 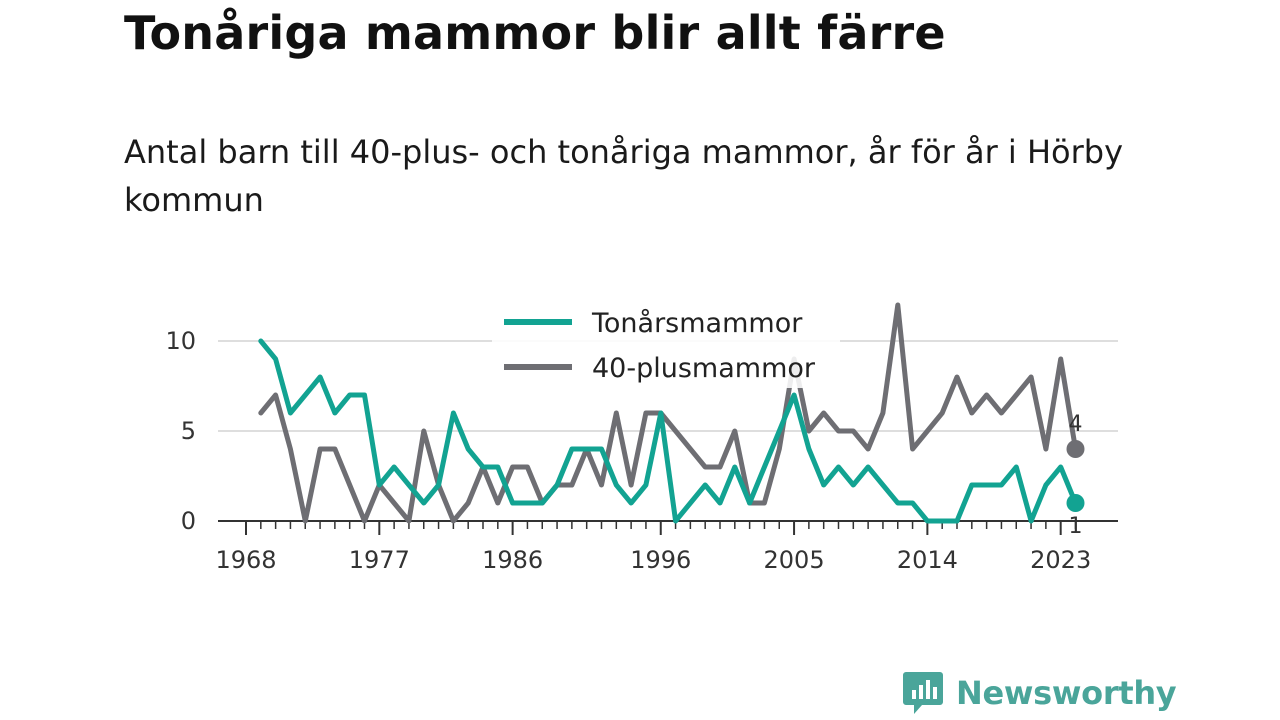 What do you see at coordinates (1060, 560) in the screenshot?
I see `x-tick-label-2023: 2023` at bounding box center [1060, 560].